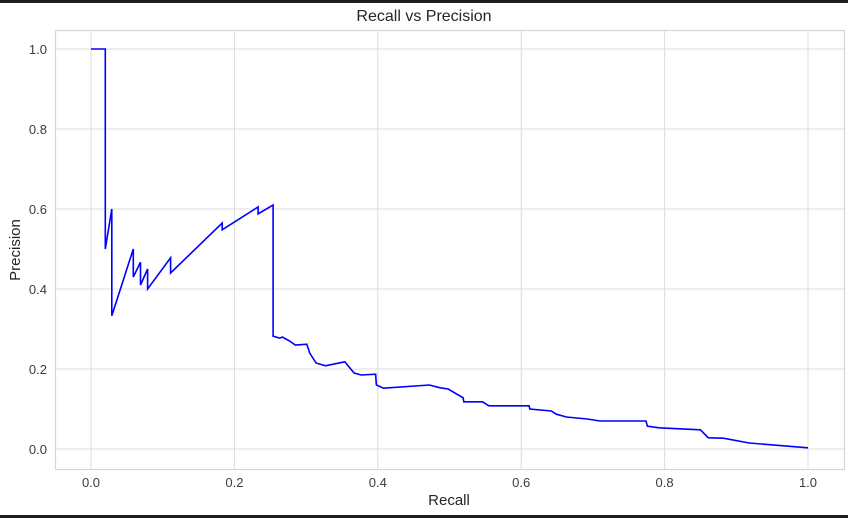  I want to click on top-border, so click(424, 1).